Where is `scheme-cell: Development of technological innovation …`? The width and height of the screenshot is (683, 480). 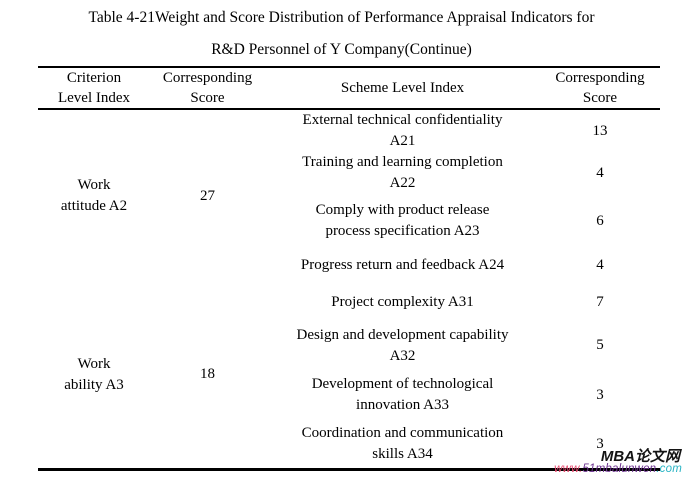 scheme-cell: Development of technological innovation … is located at coordinates (402, 395).